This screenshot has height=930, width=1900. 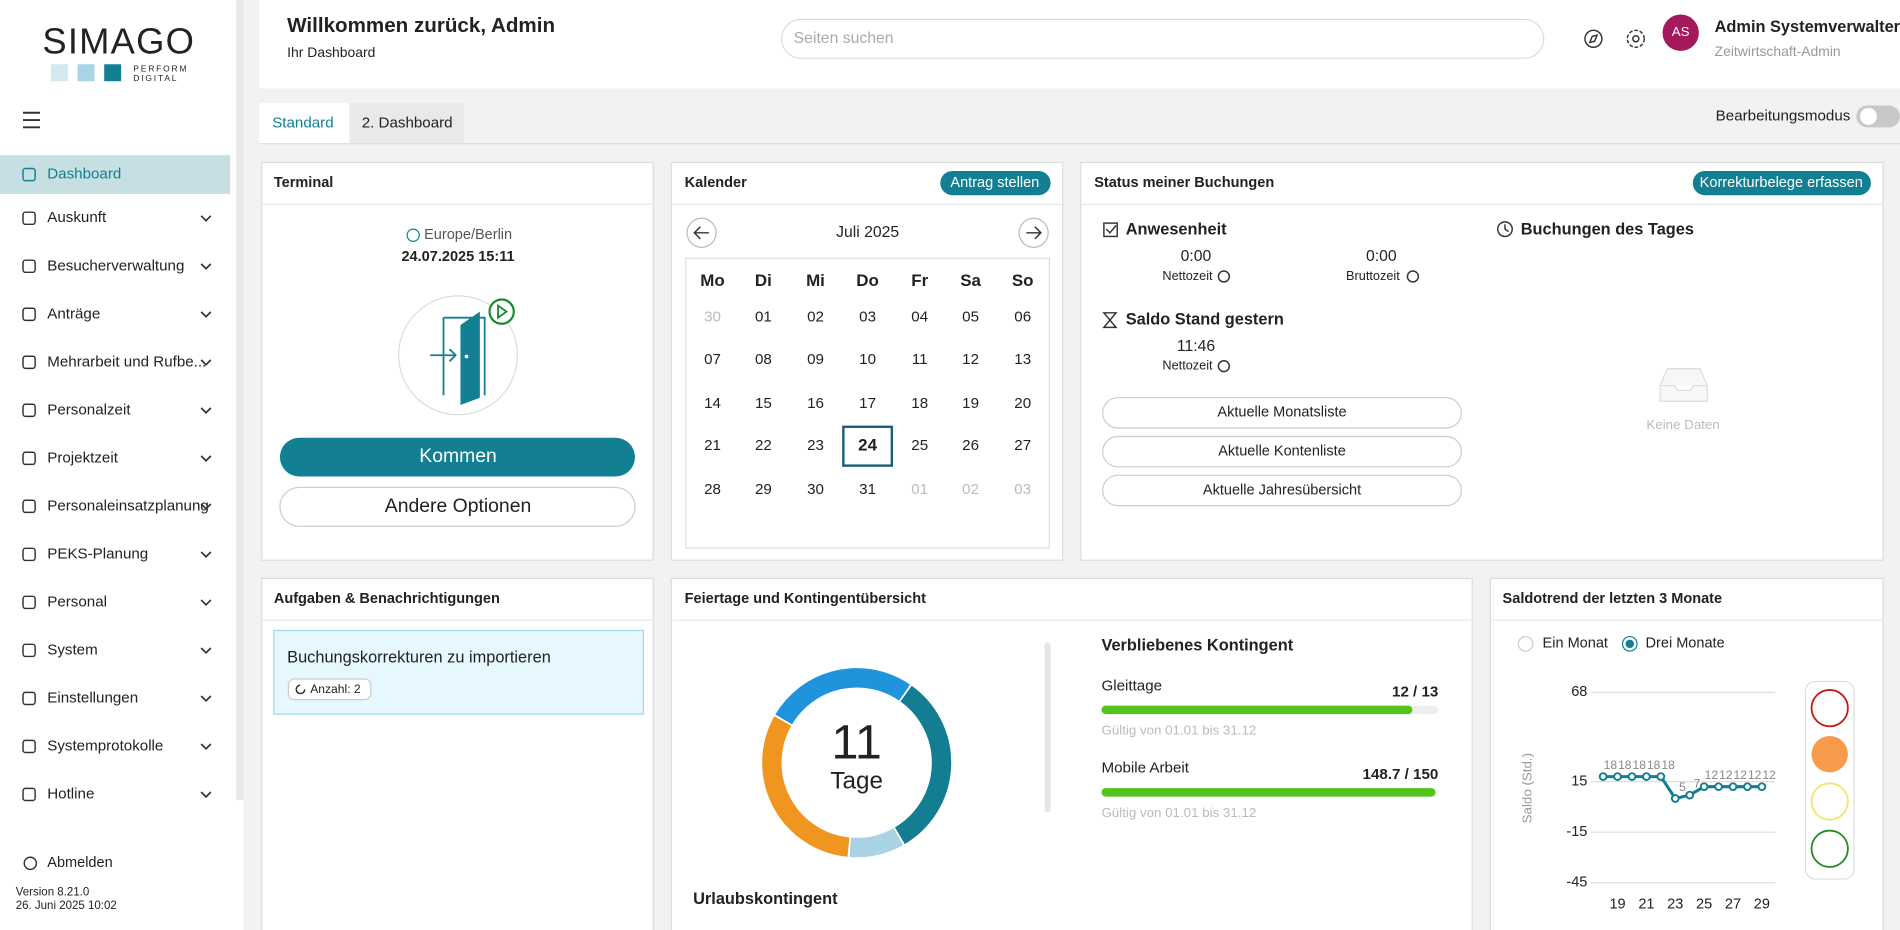 What do you see at coordinates (867, 445) in the screenshot?
I see `day: 24` at bounding box center [867, 445].